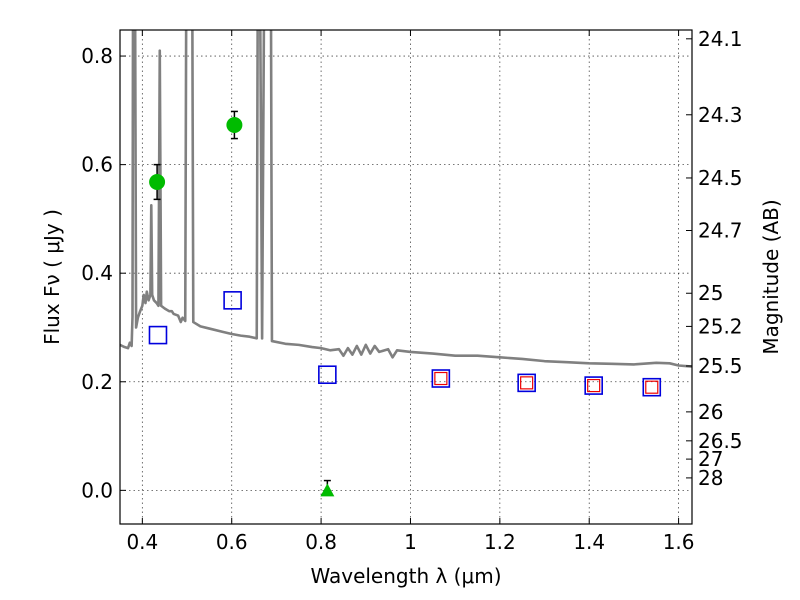  Describe the element at coordinates (232, 542) in the screenshot. I see `x-tick-label: 0.6` at that location.